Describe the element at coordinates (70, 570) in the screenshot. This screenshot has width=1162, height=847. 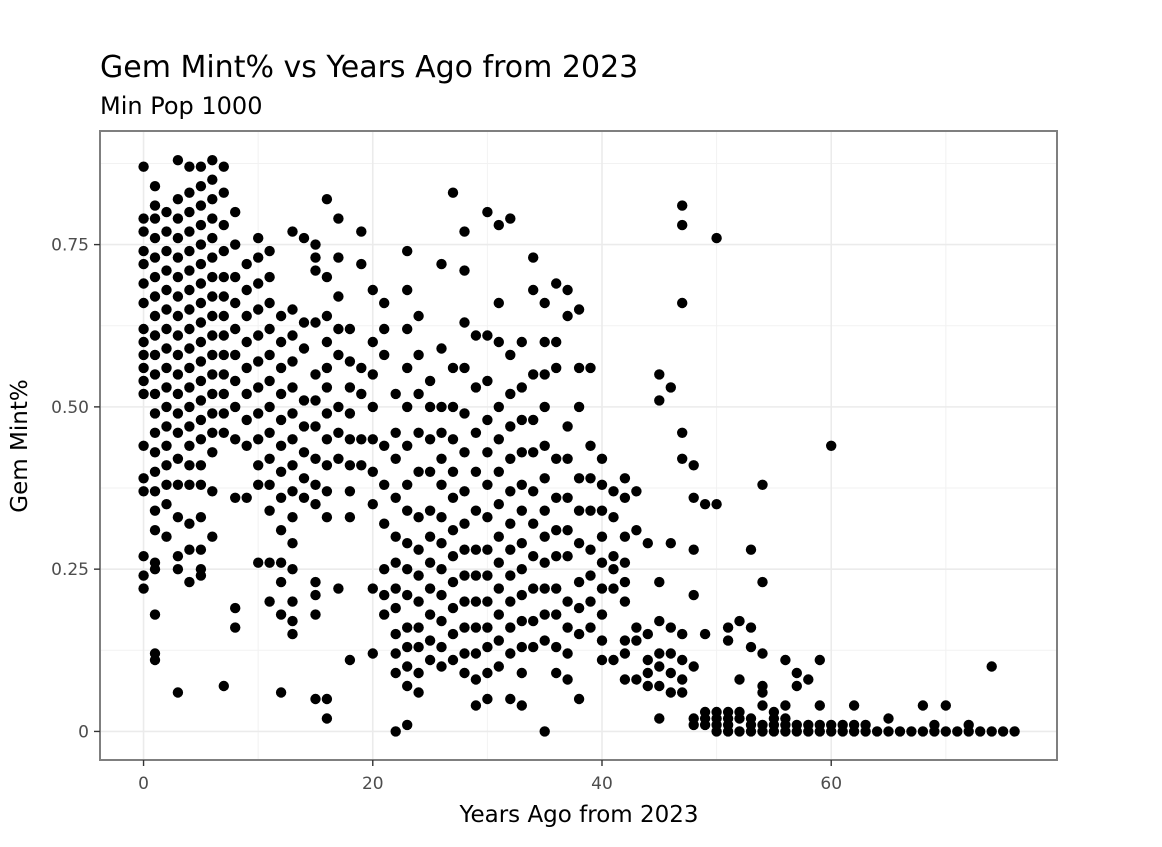
I see `y-tick-label: 0.25` at that location.